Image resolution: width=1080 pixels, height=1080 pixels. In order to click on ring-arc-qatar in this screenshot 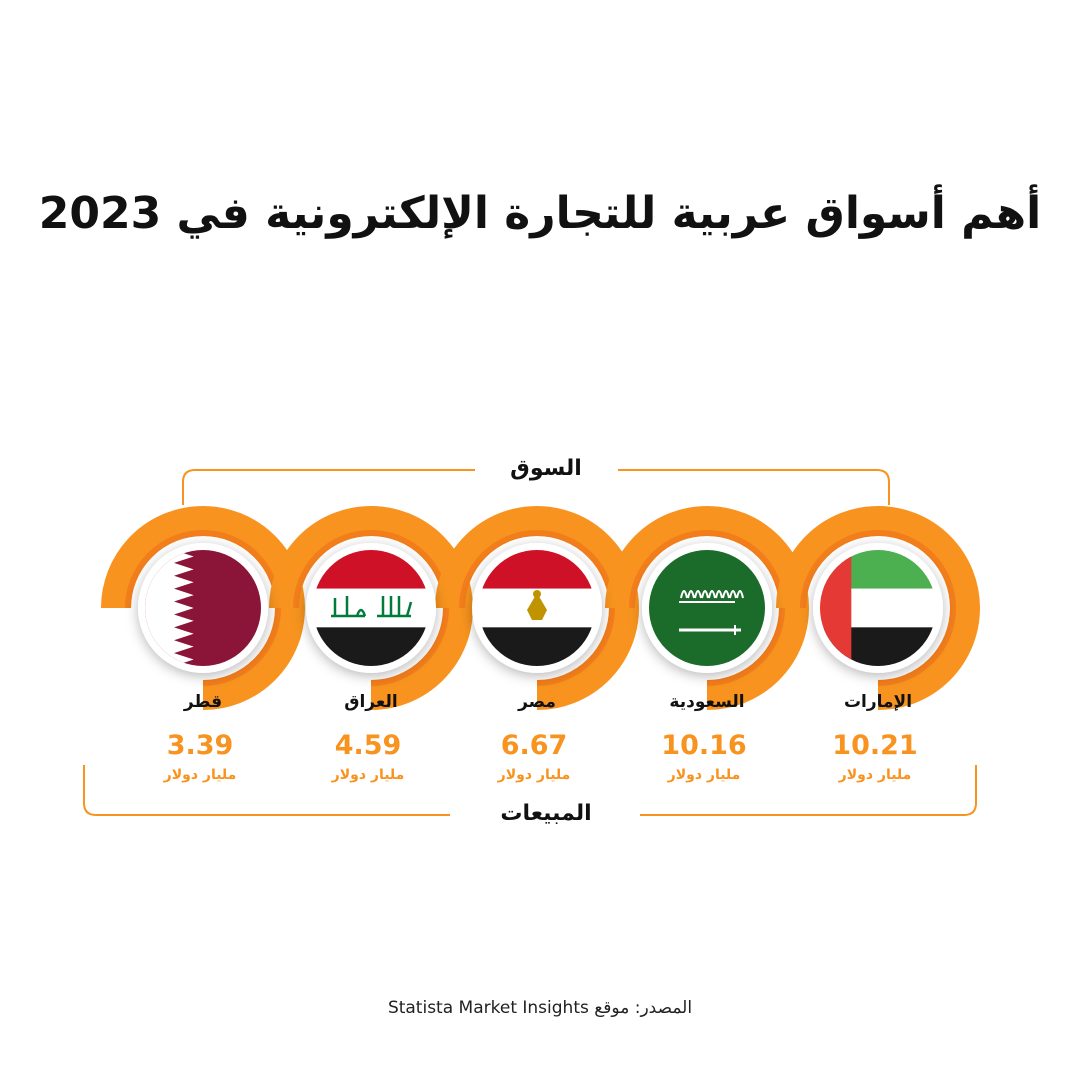, I will do `click(203, 608)`.